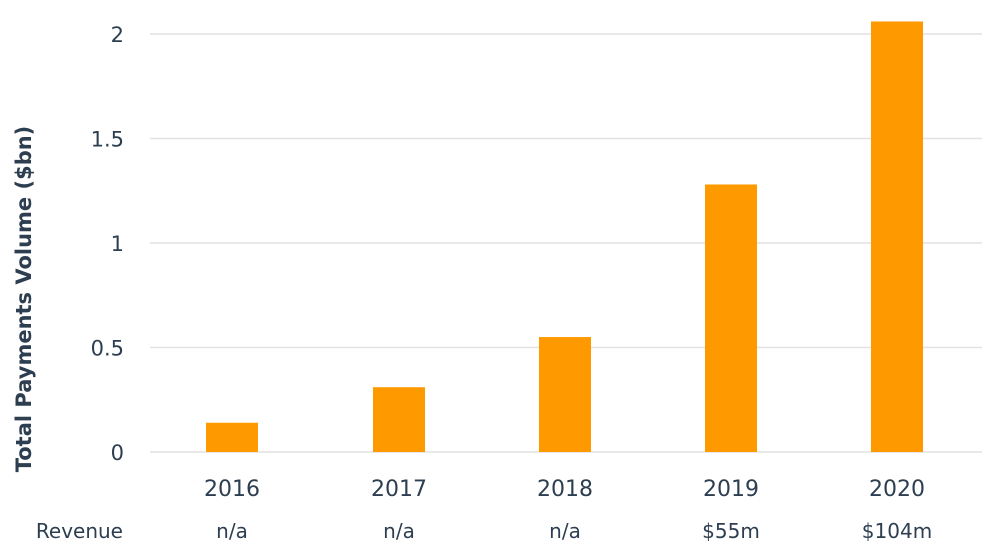 This screenshot has width=1000, height=555. What do you see at coordinates (897, 531) in the screenshot?
I see `revenue-value: $104m` at bounding box center [897, 531].